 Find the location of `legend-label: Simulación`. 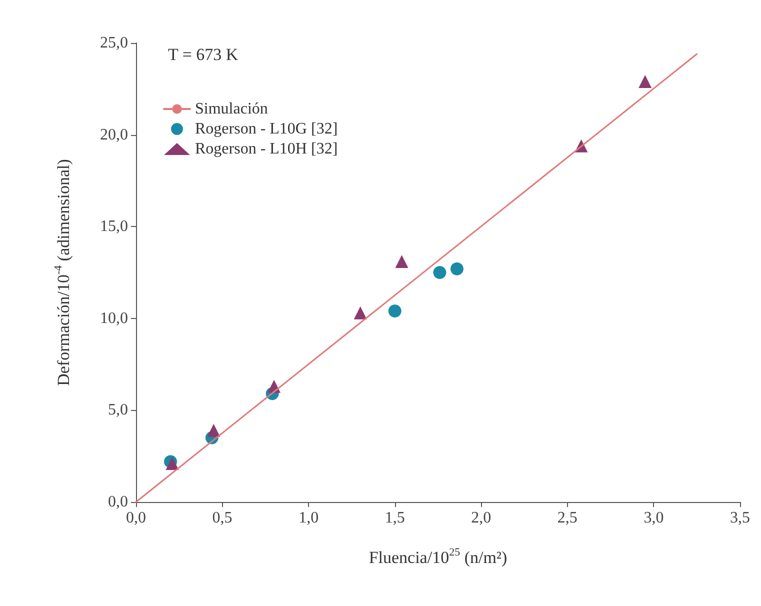

legend-label: Simulación is located at coordinates (231, 109).